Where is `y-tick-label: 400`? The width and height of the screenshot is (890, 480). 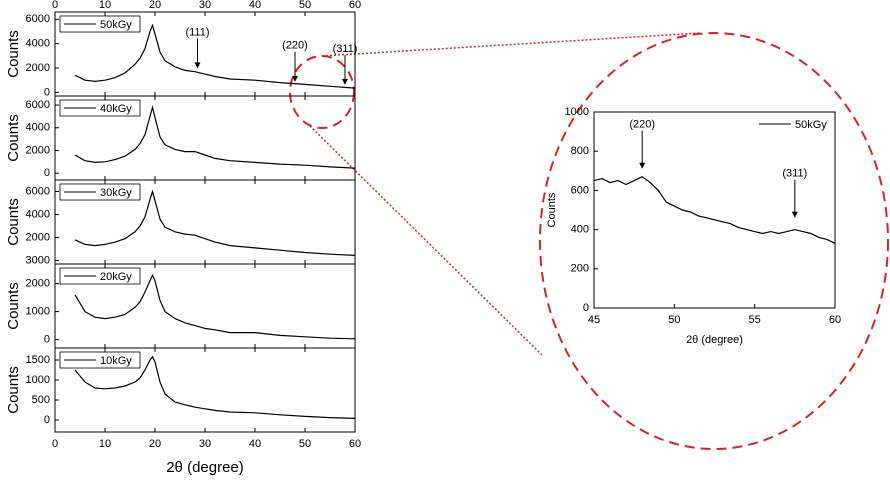 y-tick-label: 400 is located at coordinates (580, 230).